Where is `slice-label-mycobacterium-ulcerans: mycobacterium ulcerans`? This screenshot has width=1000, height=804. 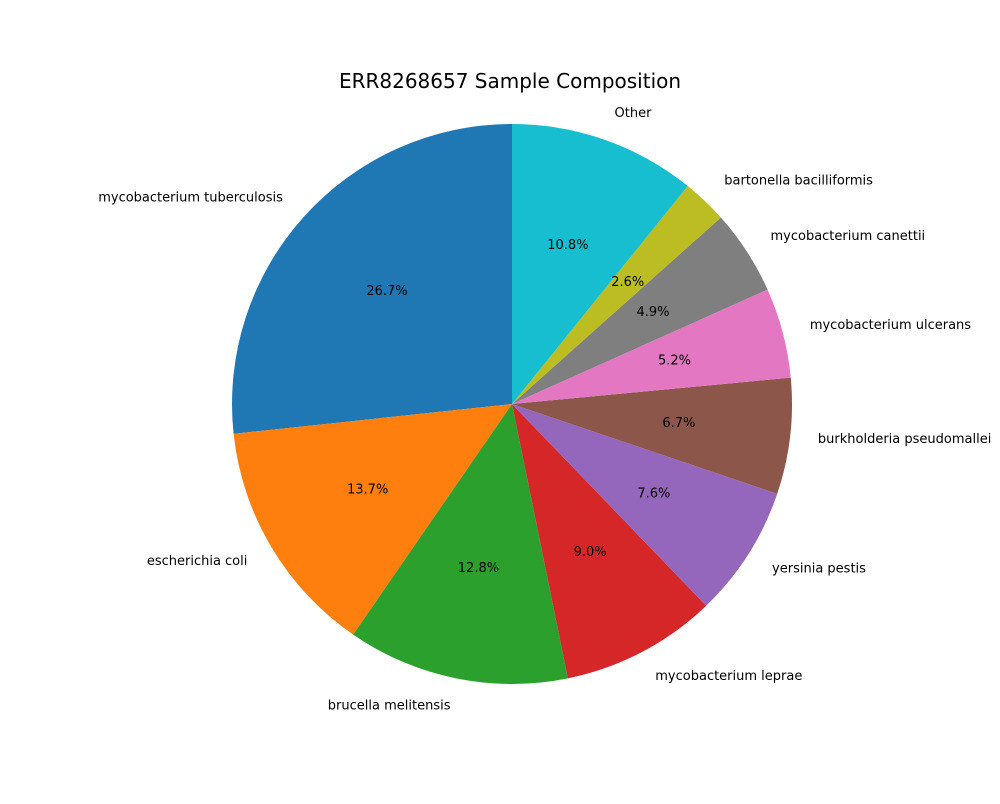 slice-label-mycobacterium-ulcerans: mycobacterium ulcerans is located at coordinates (890, 325).